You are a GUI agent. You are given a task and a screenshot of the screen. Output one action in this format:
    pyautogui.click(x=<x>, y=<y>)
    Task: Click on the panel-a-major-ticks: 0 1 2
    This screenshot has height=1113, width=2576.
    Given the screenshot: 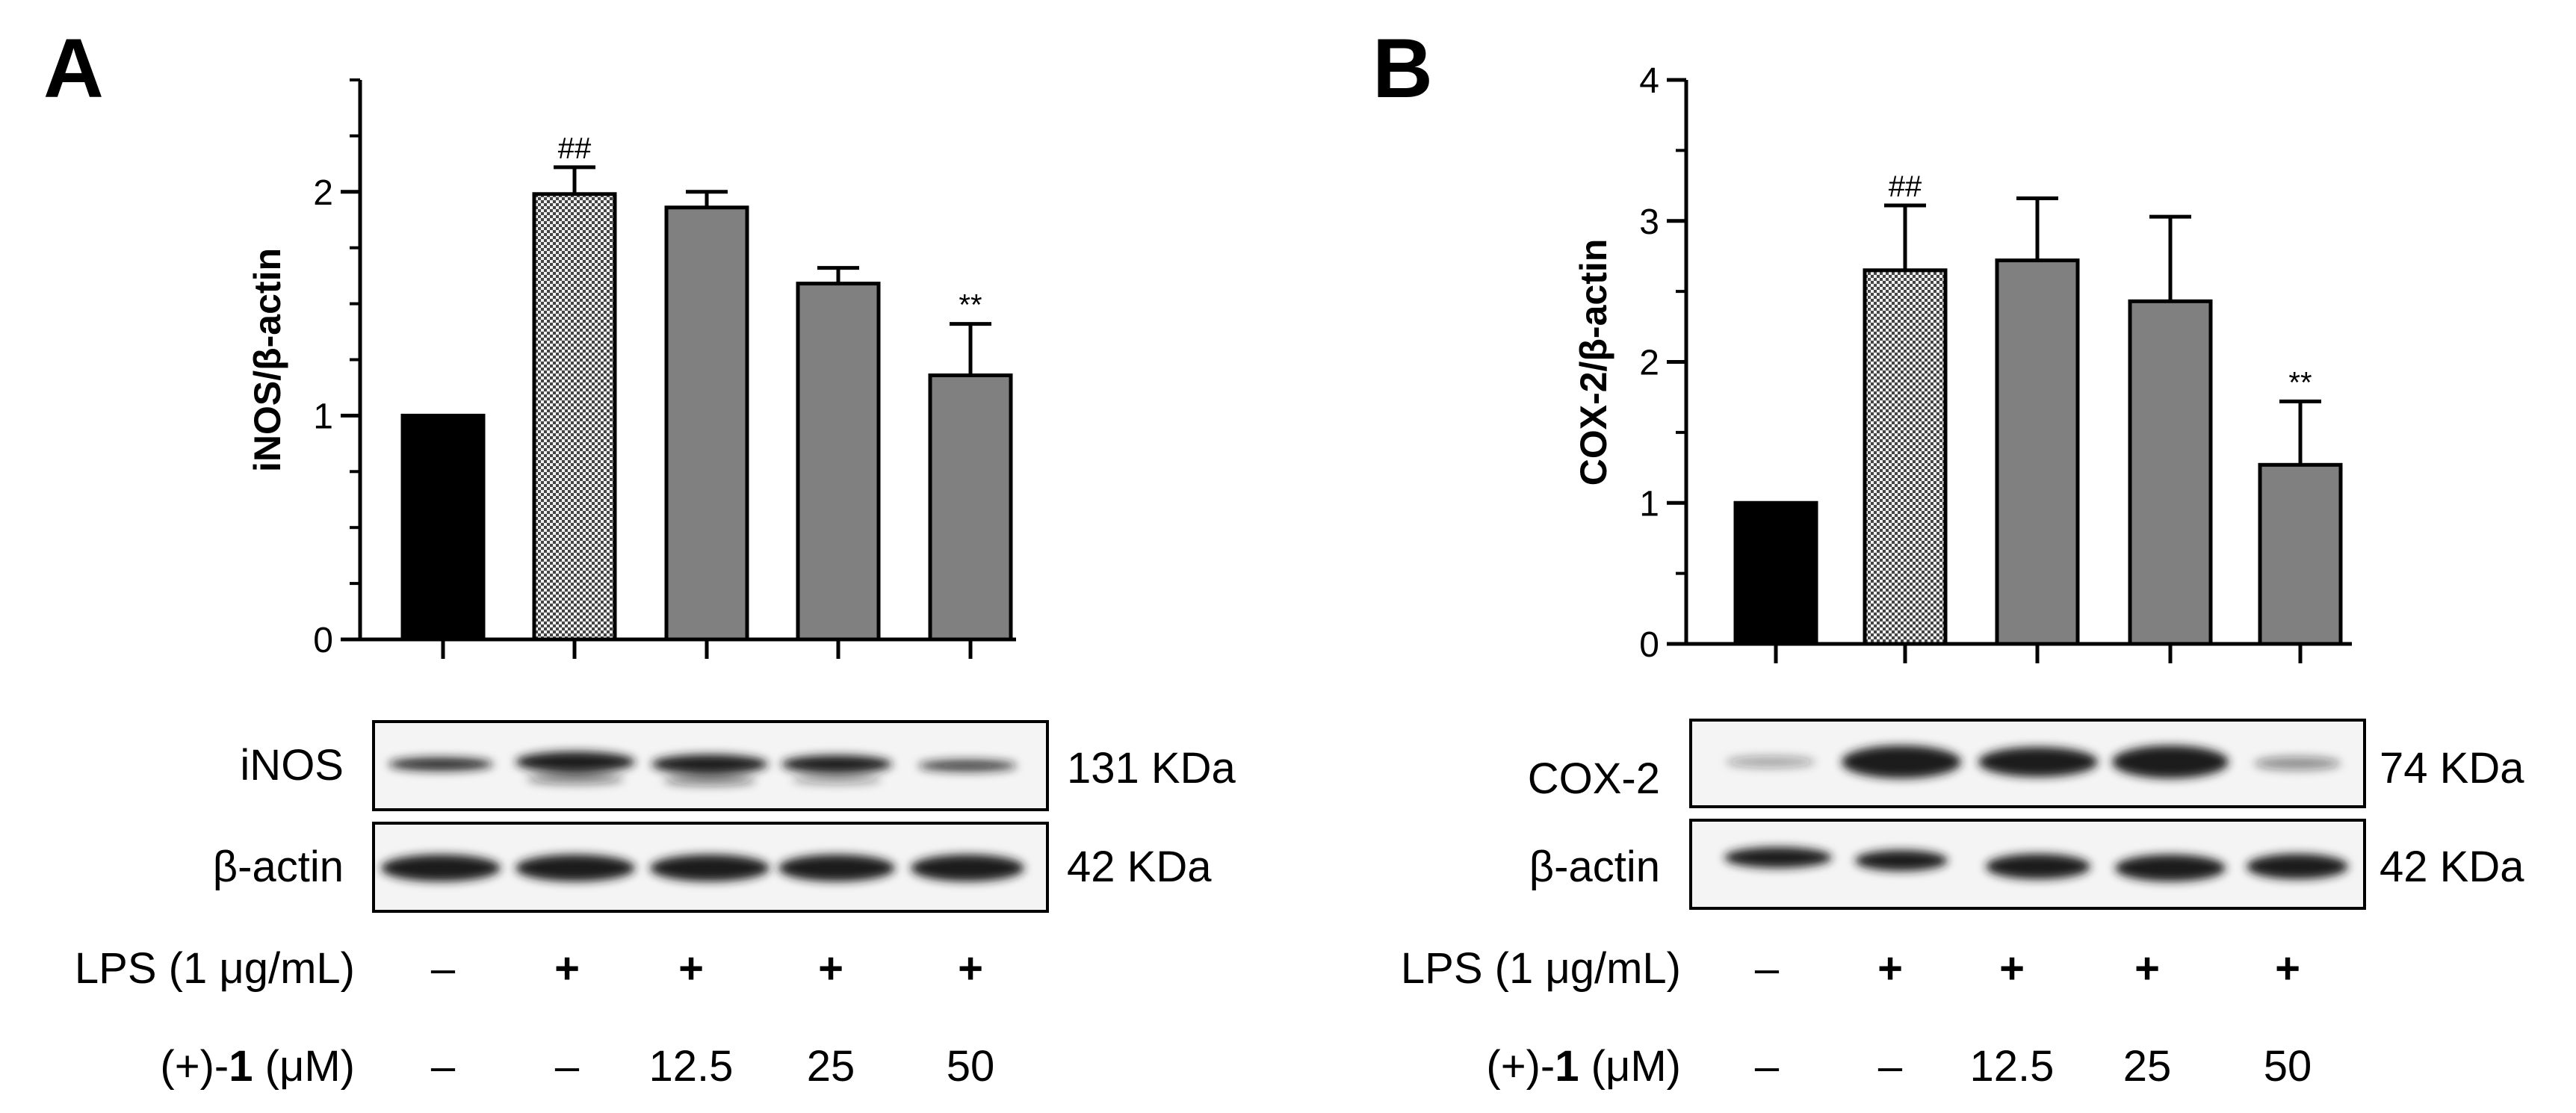 What is the action you would take?
    pyautogui.click(x=336, y=416)
    